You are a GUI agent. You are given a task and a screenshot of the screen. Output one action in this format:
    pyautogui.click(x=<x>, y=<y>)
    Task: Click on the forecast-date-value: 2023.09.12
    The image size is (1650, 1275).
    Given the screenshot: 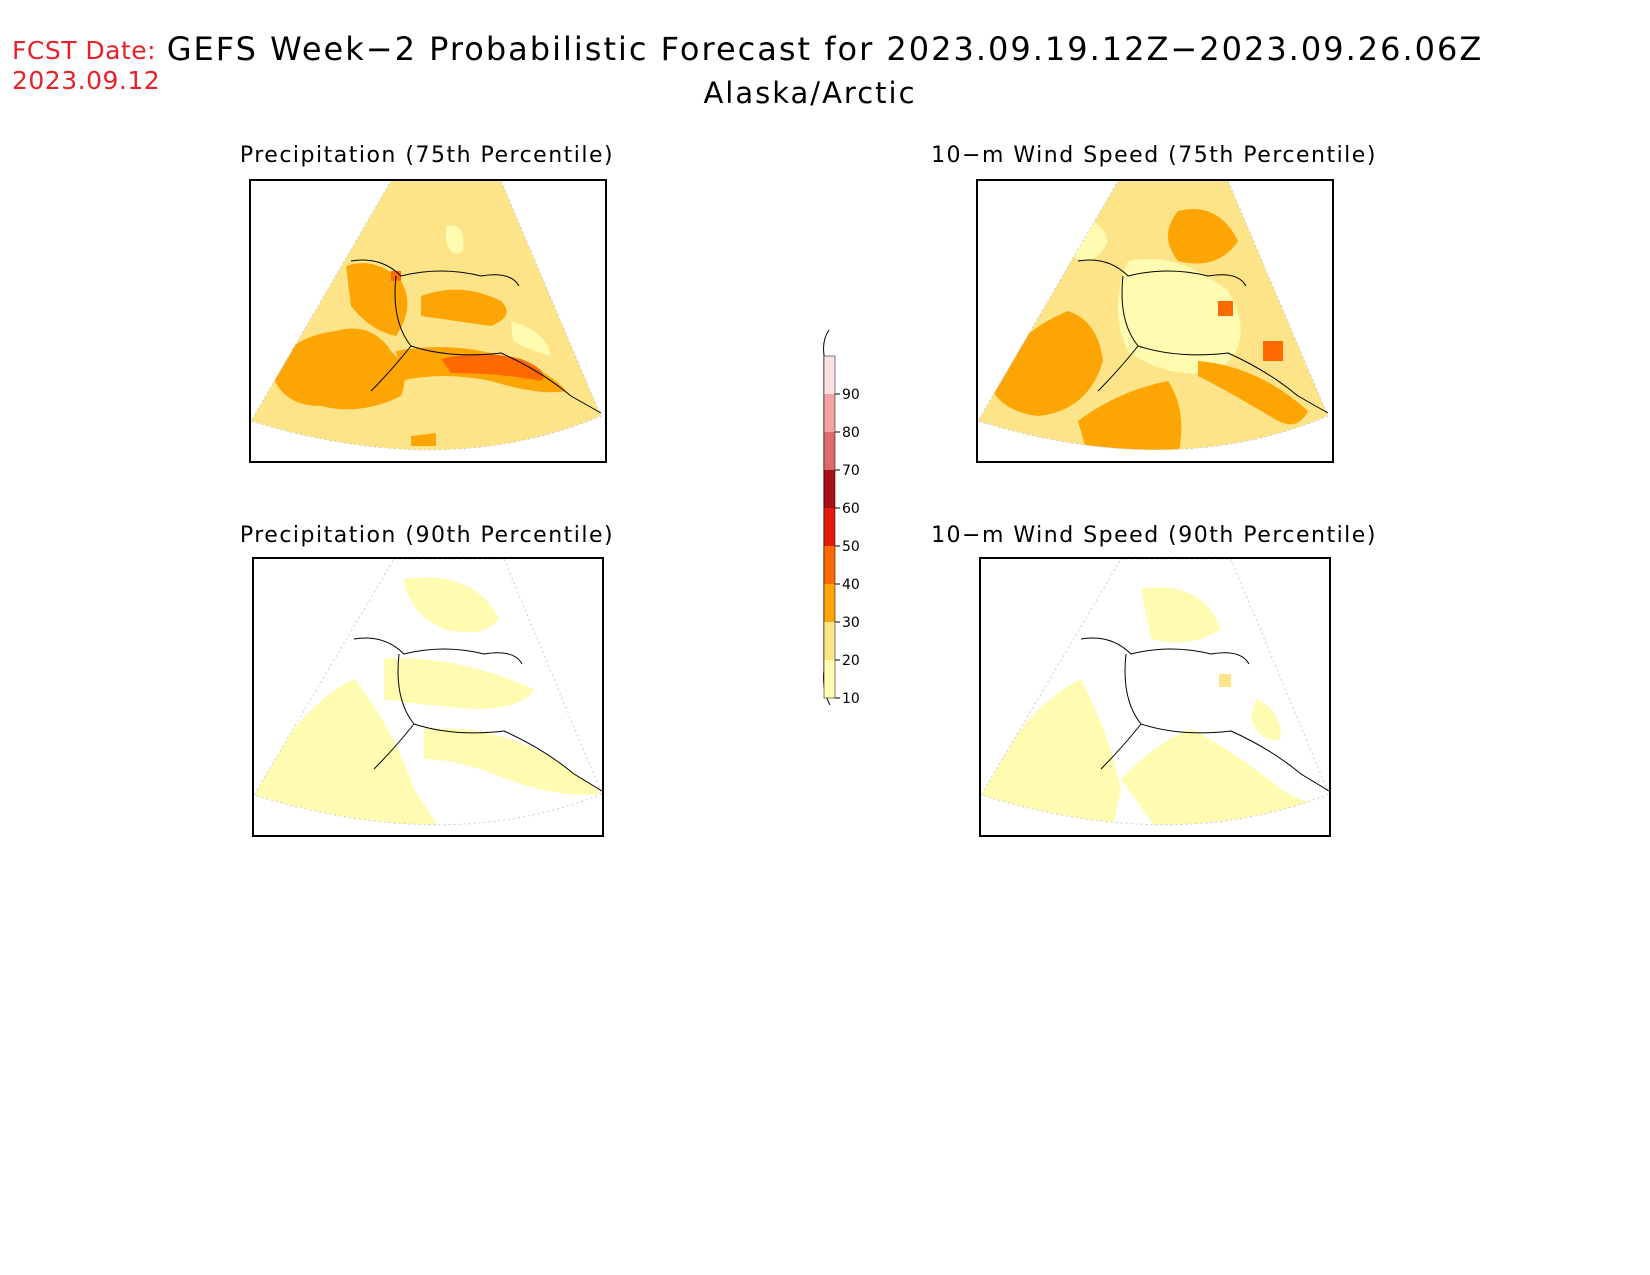 What is the action you would take?
    pyautogui.click(x=86, y=80)
    